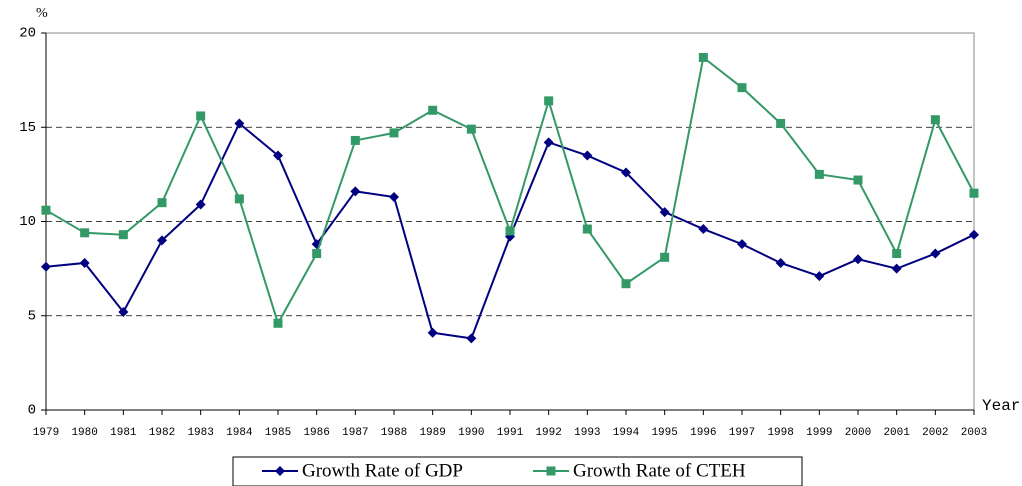  Describe the element at coordinates (517, 471) in the screenshot. I see `legend` at that location.